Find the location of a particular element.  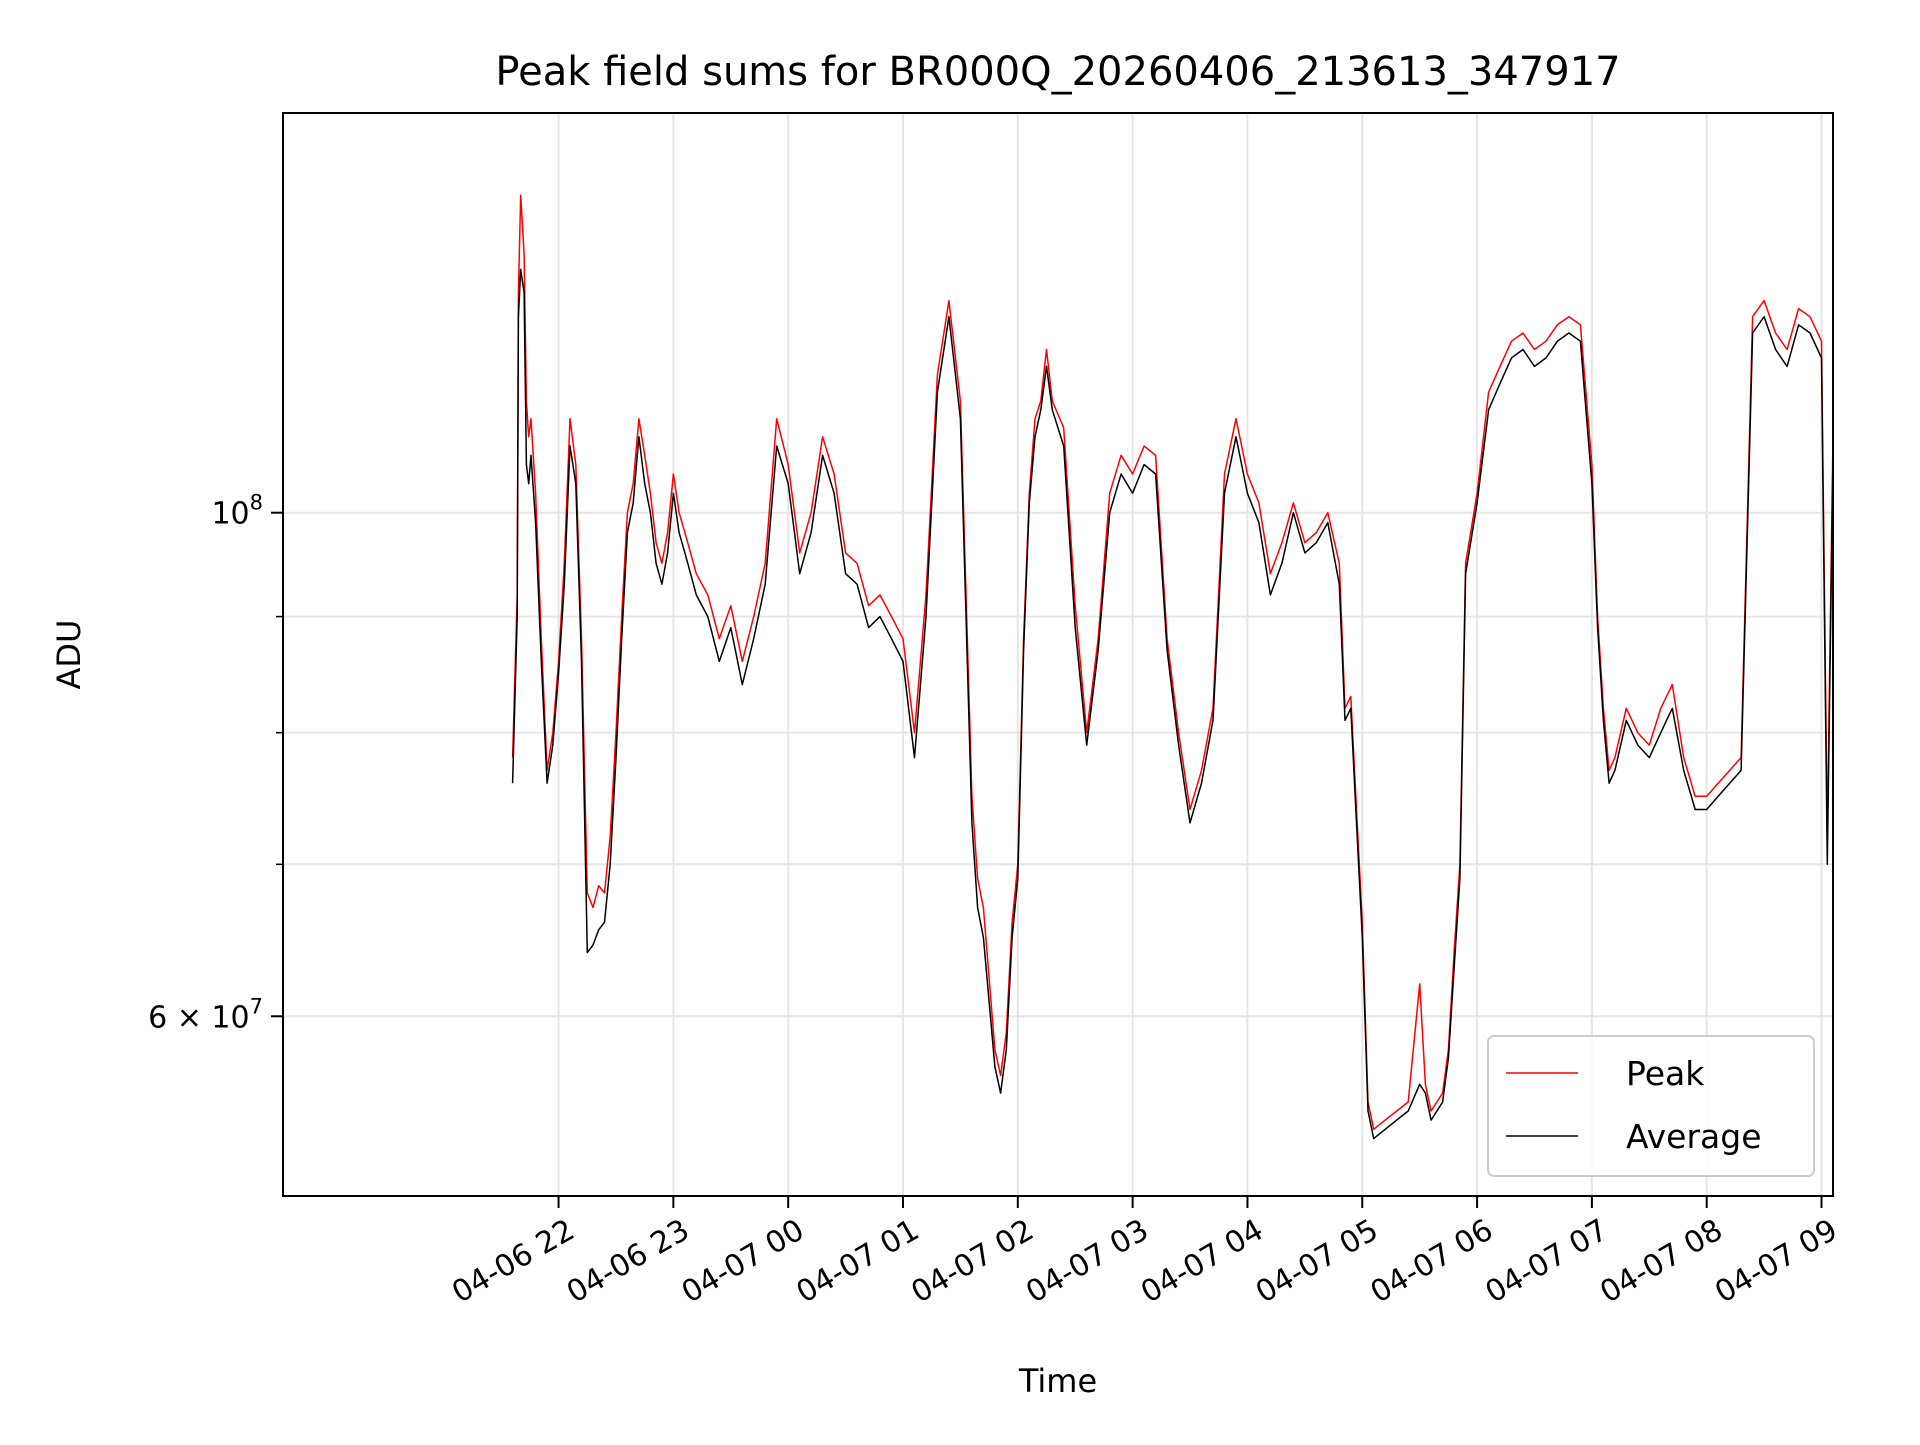

x-axis-label: Time is located at coordinates (1057, 1381).